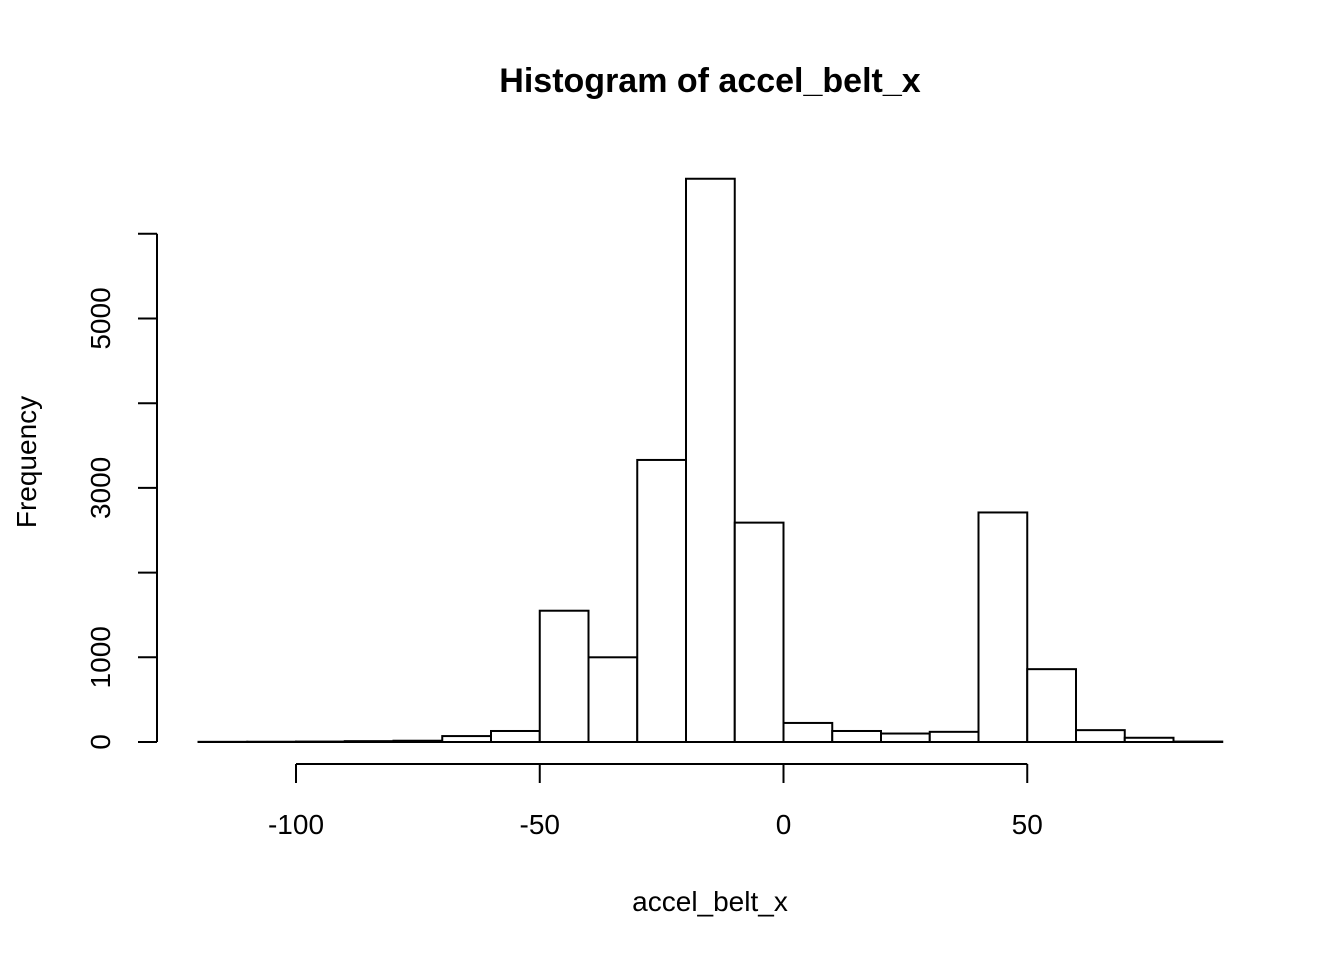 The height and width of the screenshot is (965, 1344). I want to click on y-axis: 0 1000 3000 5000, so click(121, 492).